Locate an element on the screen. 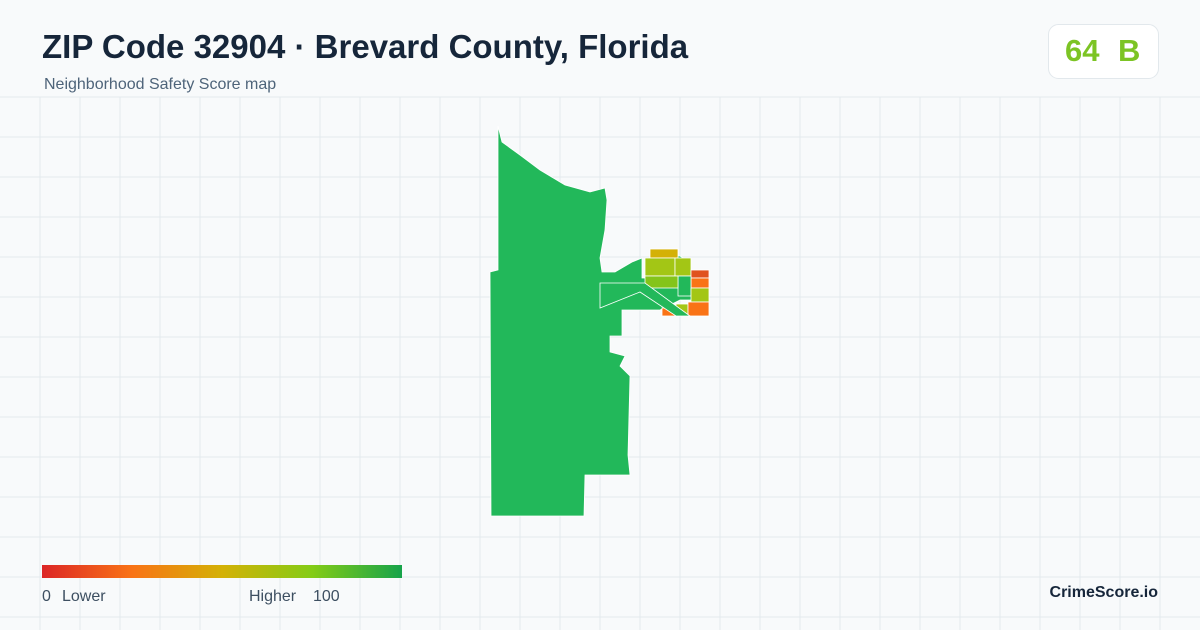  legend-min: 0 is located at coordinates (46, 596).